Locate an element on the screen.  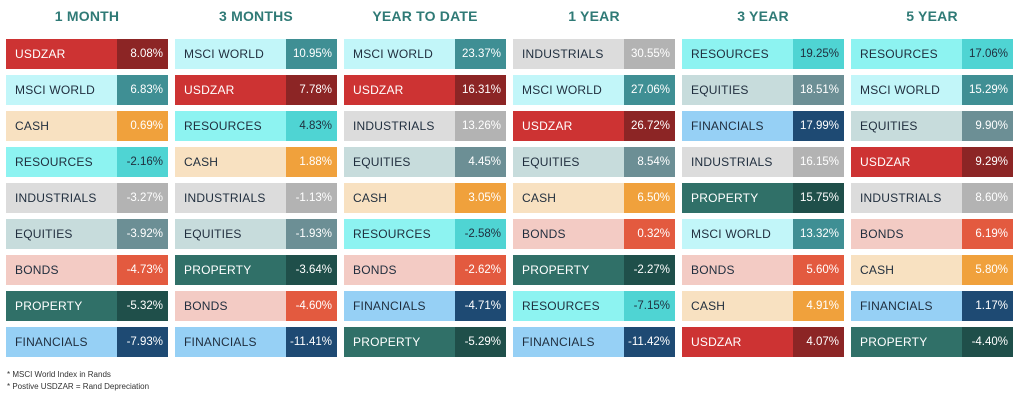
cell-bonds: BONDS -4.60% is located at coordinates (256, 306).